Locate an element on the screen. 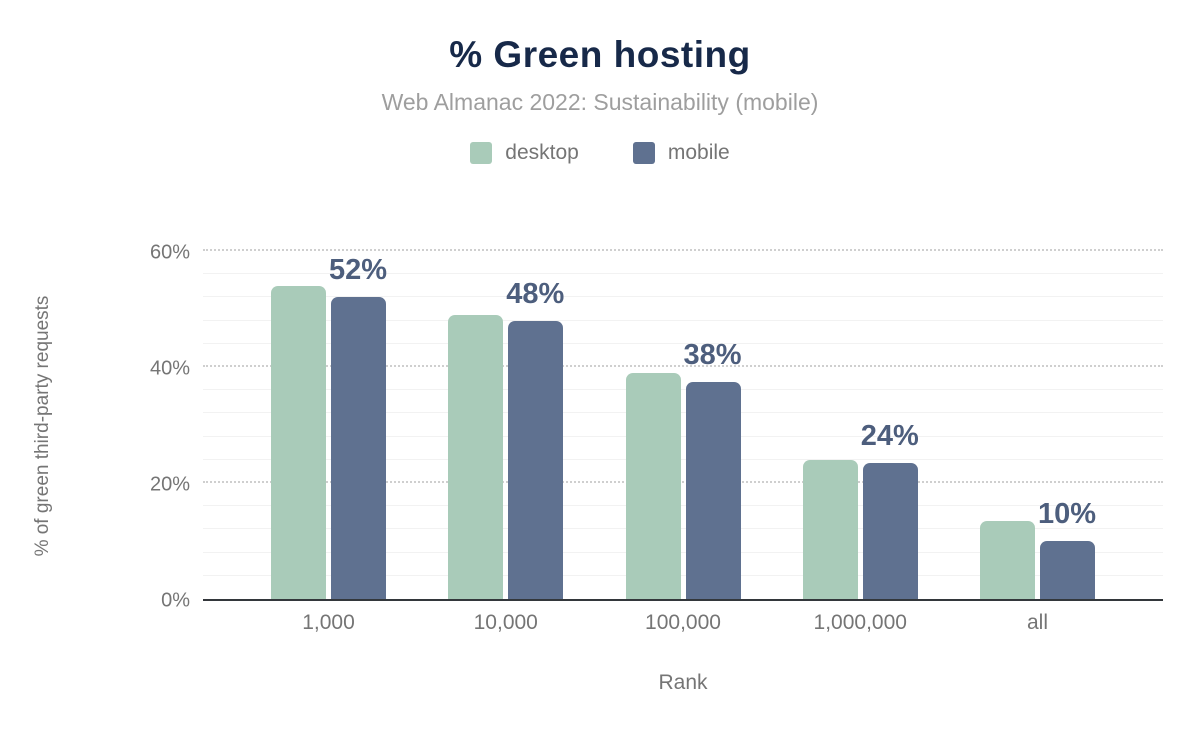 The width and height of the screenshot is (1200, 742). legend-label: mobile is located at coordinates (698, 152).